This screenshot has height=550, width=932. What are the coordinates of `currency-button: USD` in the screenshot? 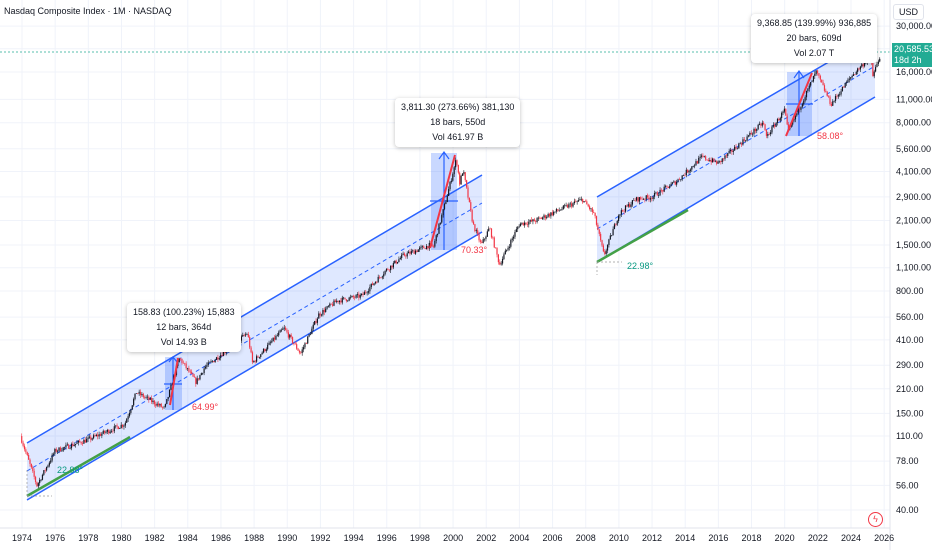 It's located at (909, 12).